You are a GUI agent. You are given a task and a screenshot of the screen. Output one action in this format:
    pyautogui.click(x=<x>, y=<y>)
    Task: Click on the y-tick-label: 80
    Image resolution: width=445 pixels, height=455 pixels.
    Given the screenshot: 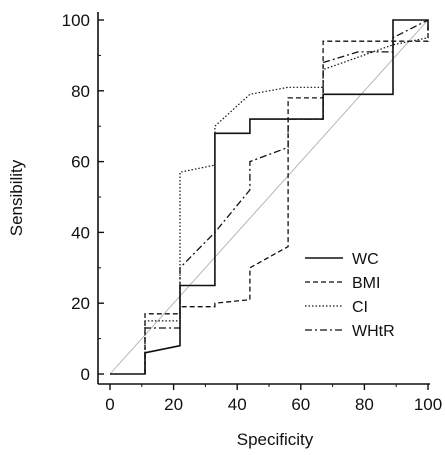 What is the action you would take?
    pyautogui.click(x=80, y=91)
    